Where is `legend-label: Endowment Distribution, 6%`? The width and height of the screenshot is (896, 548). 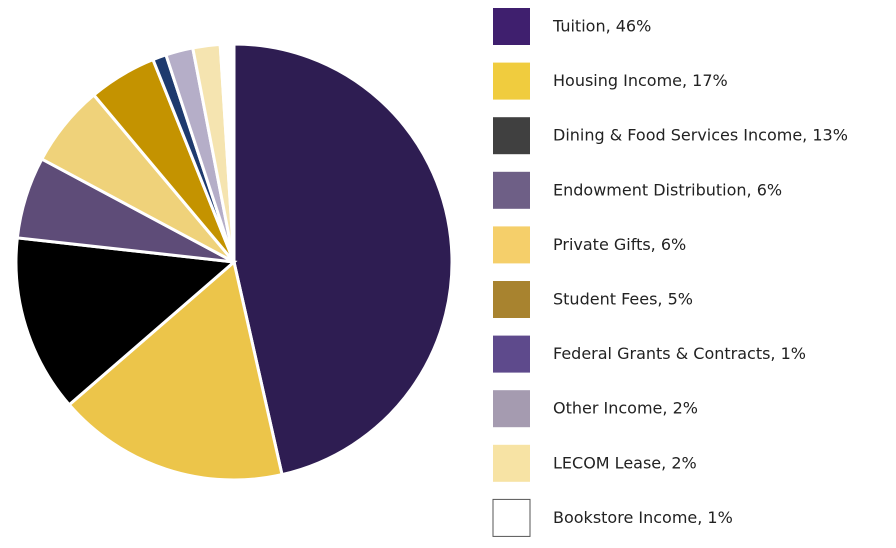
legend-label: Endowment Distribution, 6% is located at coordinates (667, 189).